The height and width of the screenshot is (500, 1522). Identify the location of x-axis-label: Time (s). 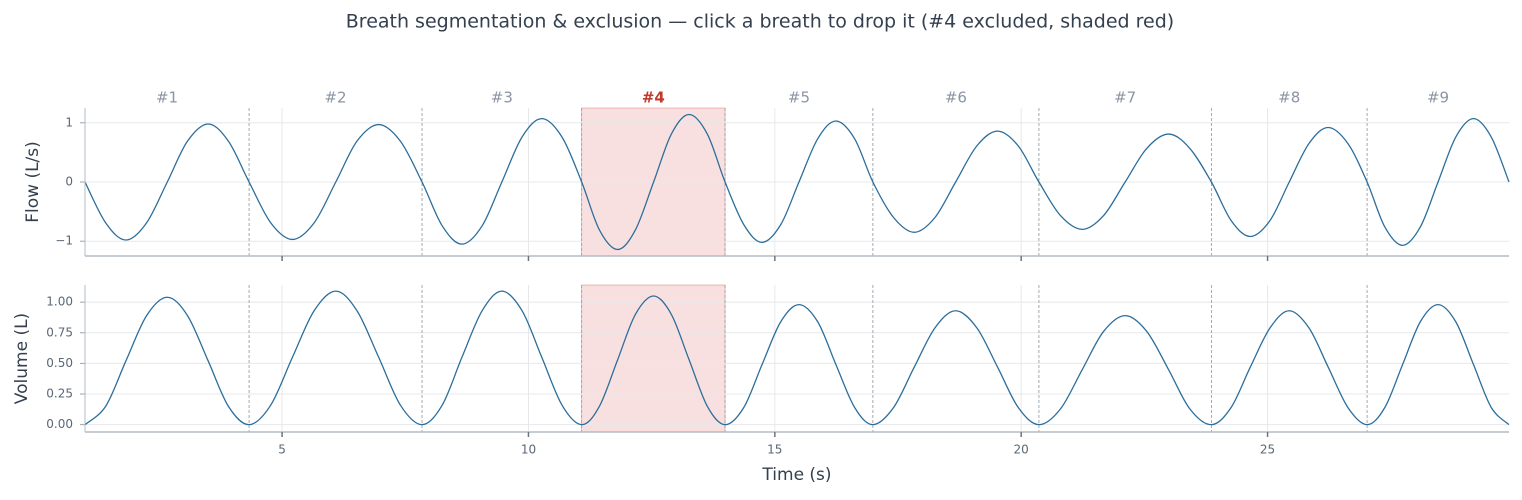
(796, 475).